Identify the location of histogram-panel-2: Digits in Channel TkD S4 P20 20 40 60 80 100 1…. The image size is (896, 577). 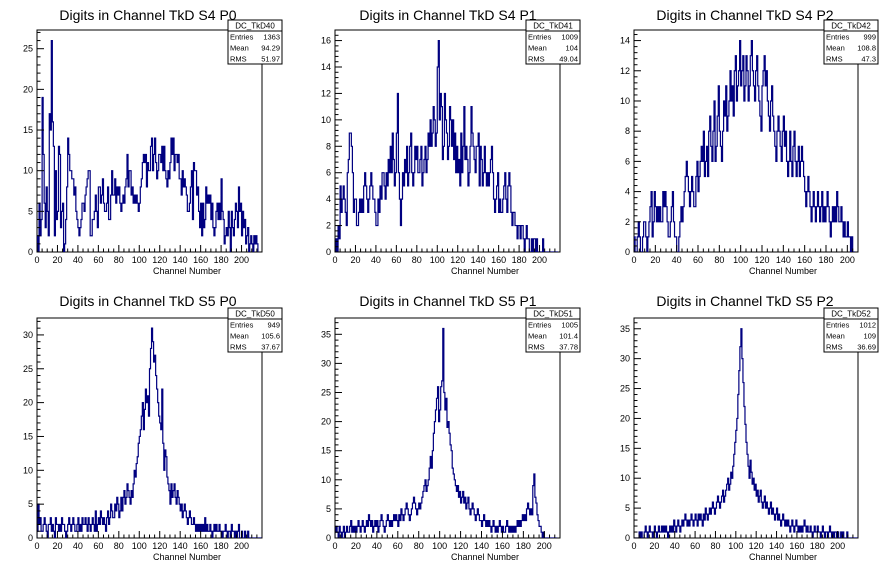
(749, 141).